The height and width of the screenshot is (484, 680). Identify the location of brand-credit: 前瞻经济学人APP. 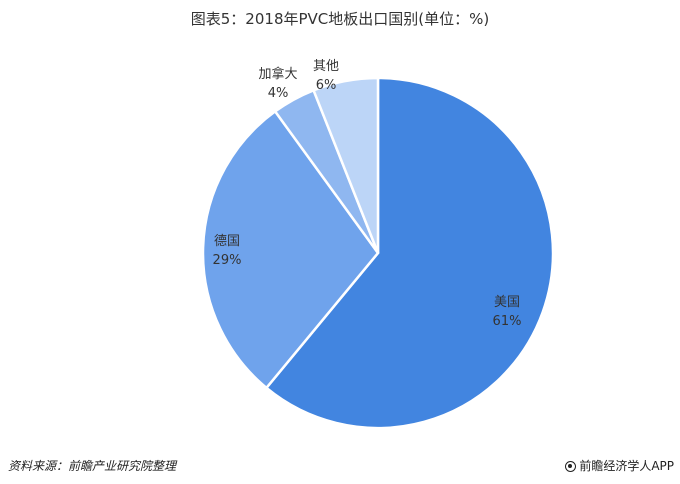
(619, 465).